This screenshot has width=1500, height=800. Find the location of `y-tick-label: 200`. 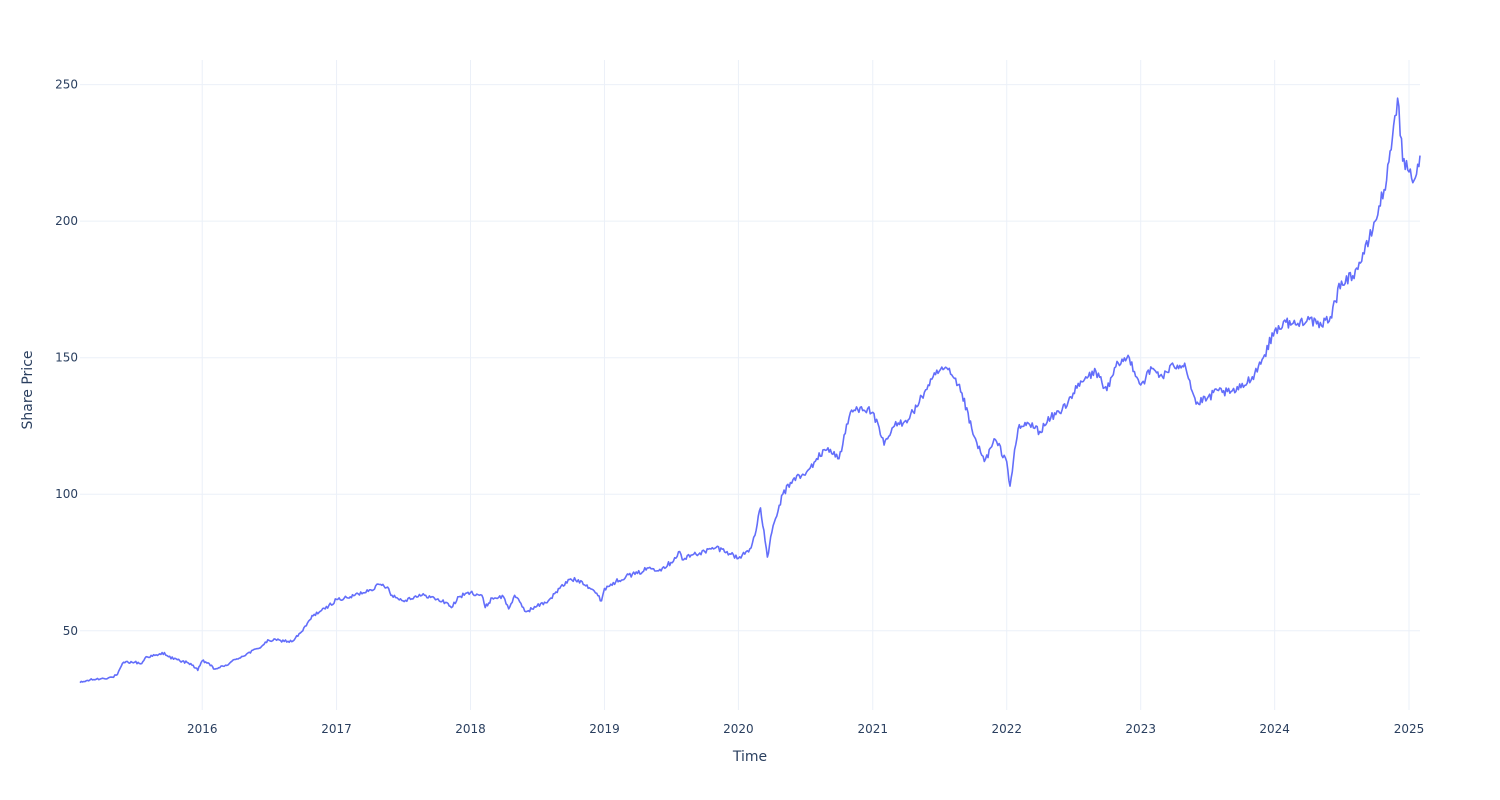

y-tick-label: 200 is located at coordinates (66, 221).